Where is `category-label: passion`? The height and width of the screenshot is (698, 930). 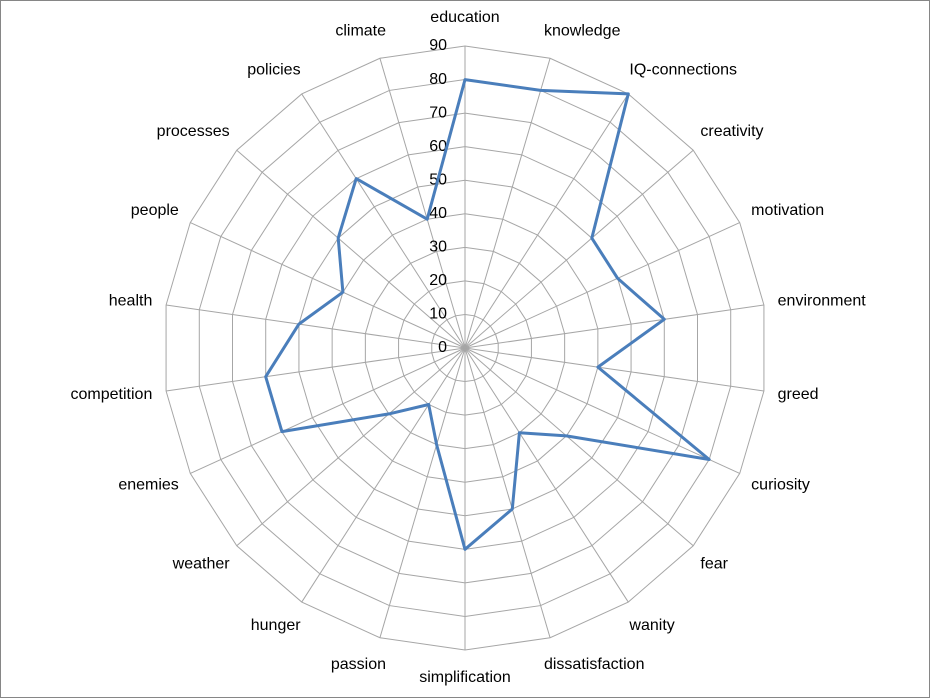 category-label: passion is located at coordinates (358, 664).